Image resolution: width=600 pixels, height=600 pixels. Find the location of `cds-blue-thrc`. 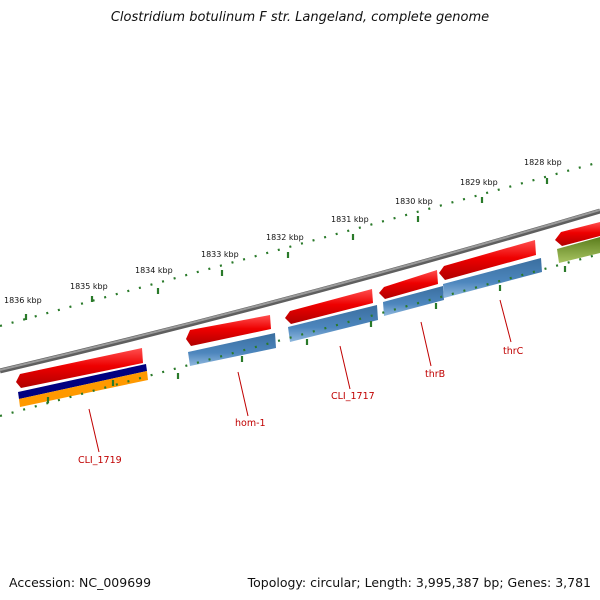

cds-blue-thrc is located at coordinates (492, 278).